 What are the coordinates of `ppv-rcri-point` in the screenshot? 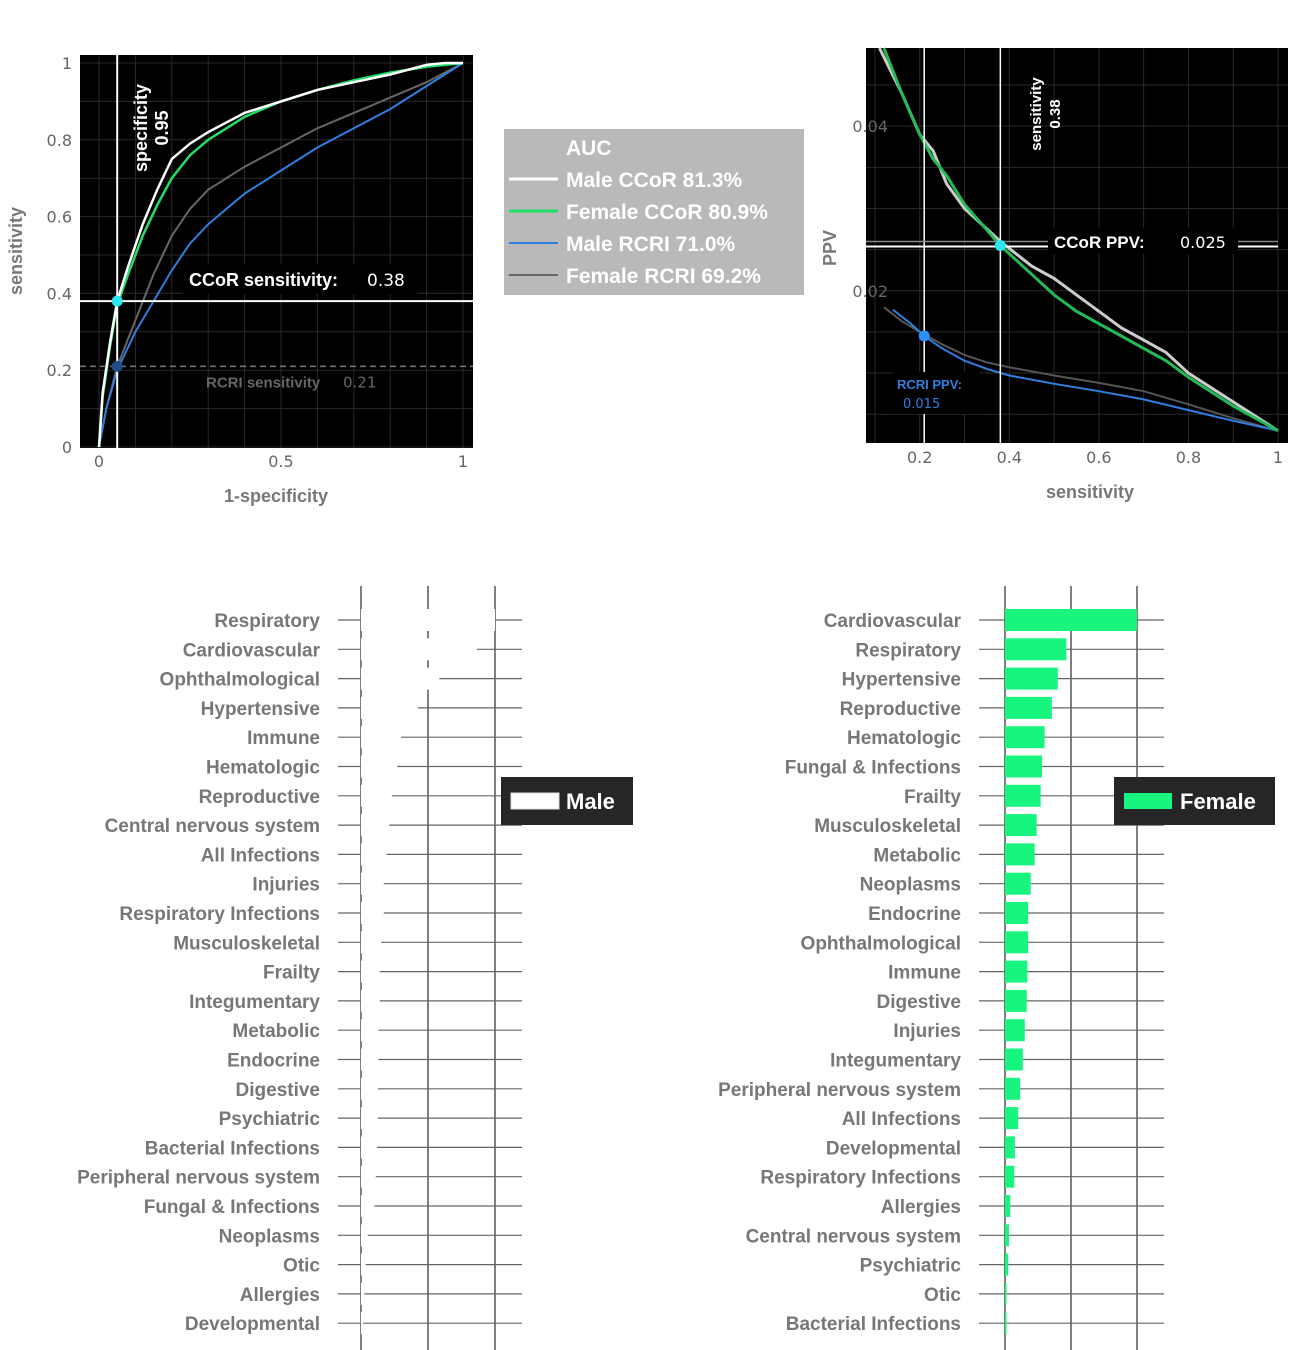 It's located at (924, 336).